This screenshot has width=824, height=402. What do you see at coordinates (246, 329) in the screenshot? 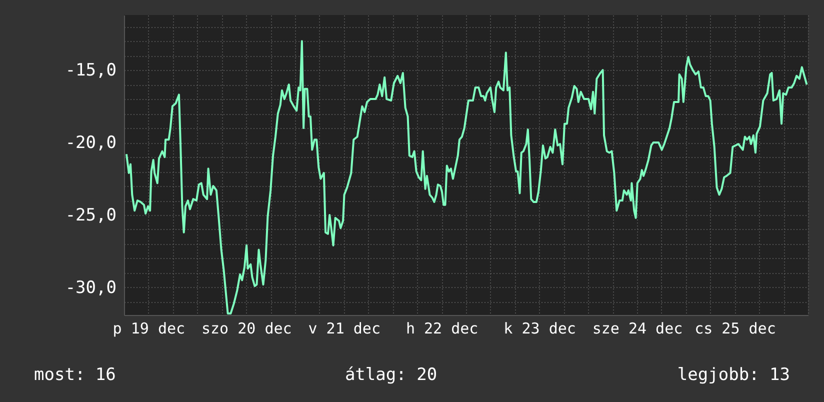
I see `x-tick-label: szo 20 dec` at bounding box center [246, 329].